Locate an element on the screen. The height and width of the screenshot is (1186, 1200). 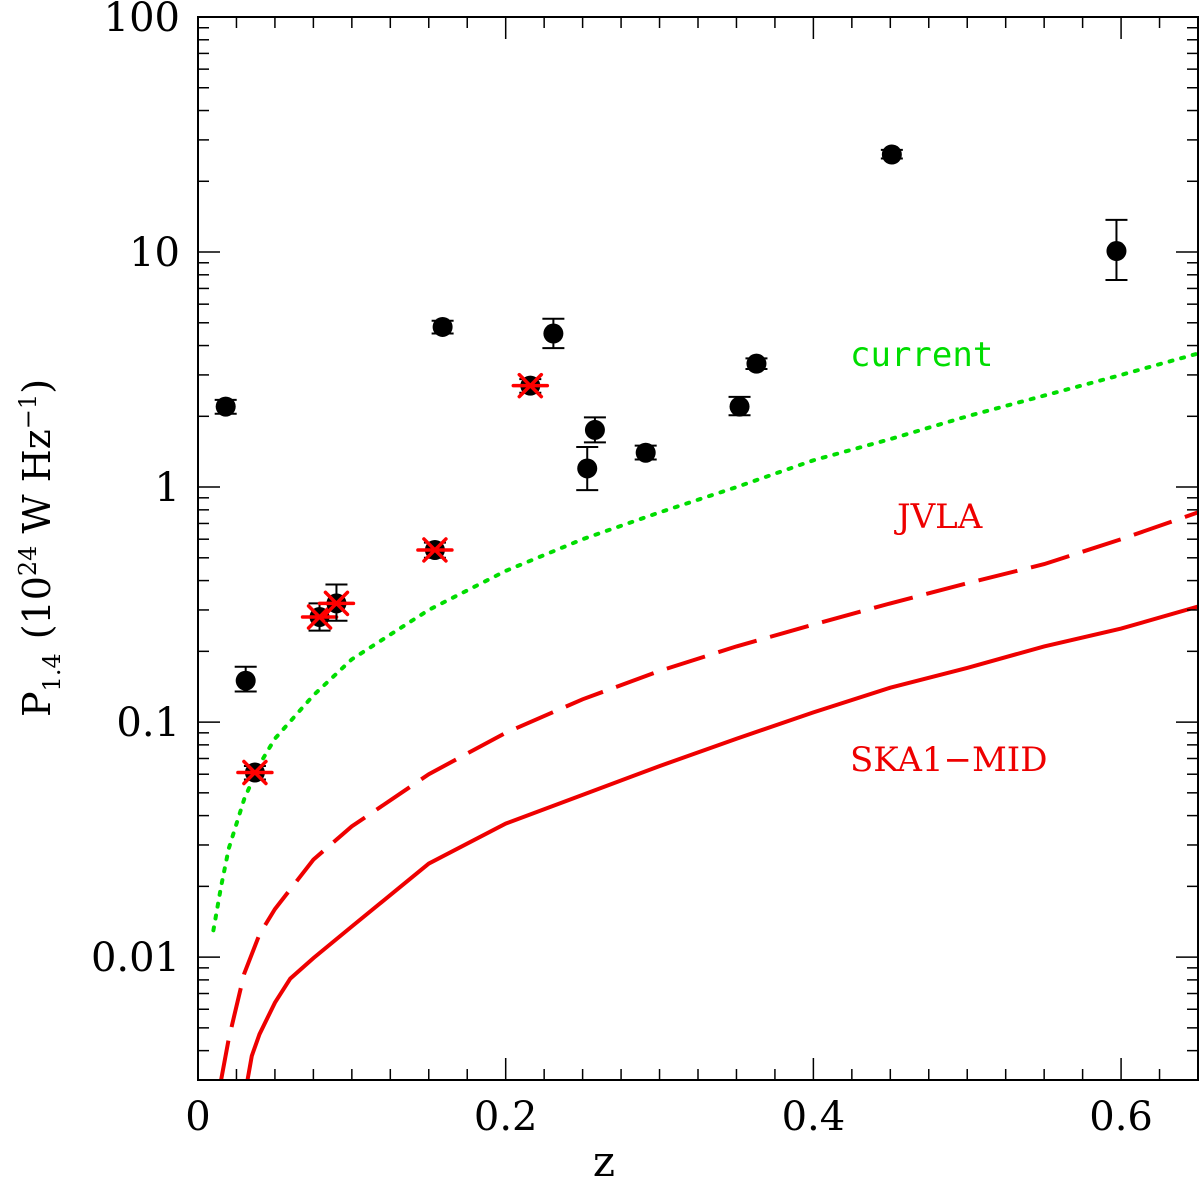
x-tick-label: 0 is located at coordinates (197, 1117).